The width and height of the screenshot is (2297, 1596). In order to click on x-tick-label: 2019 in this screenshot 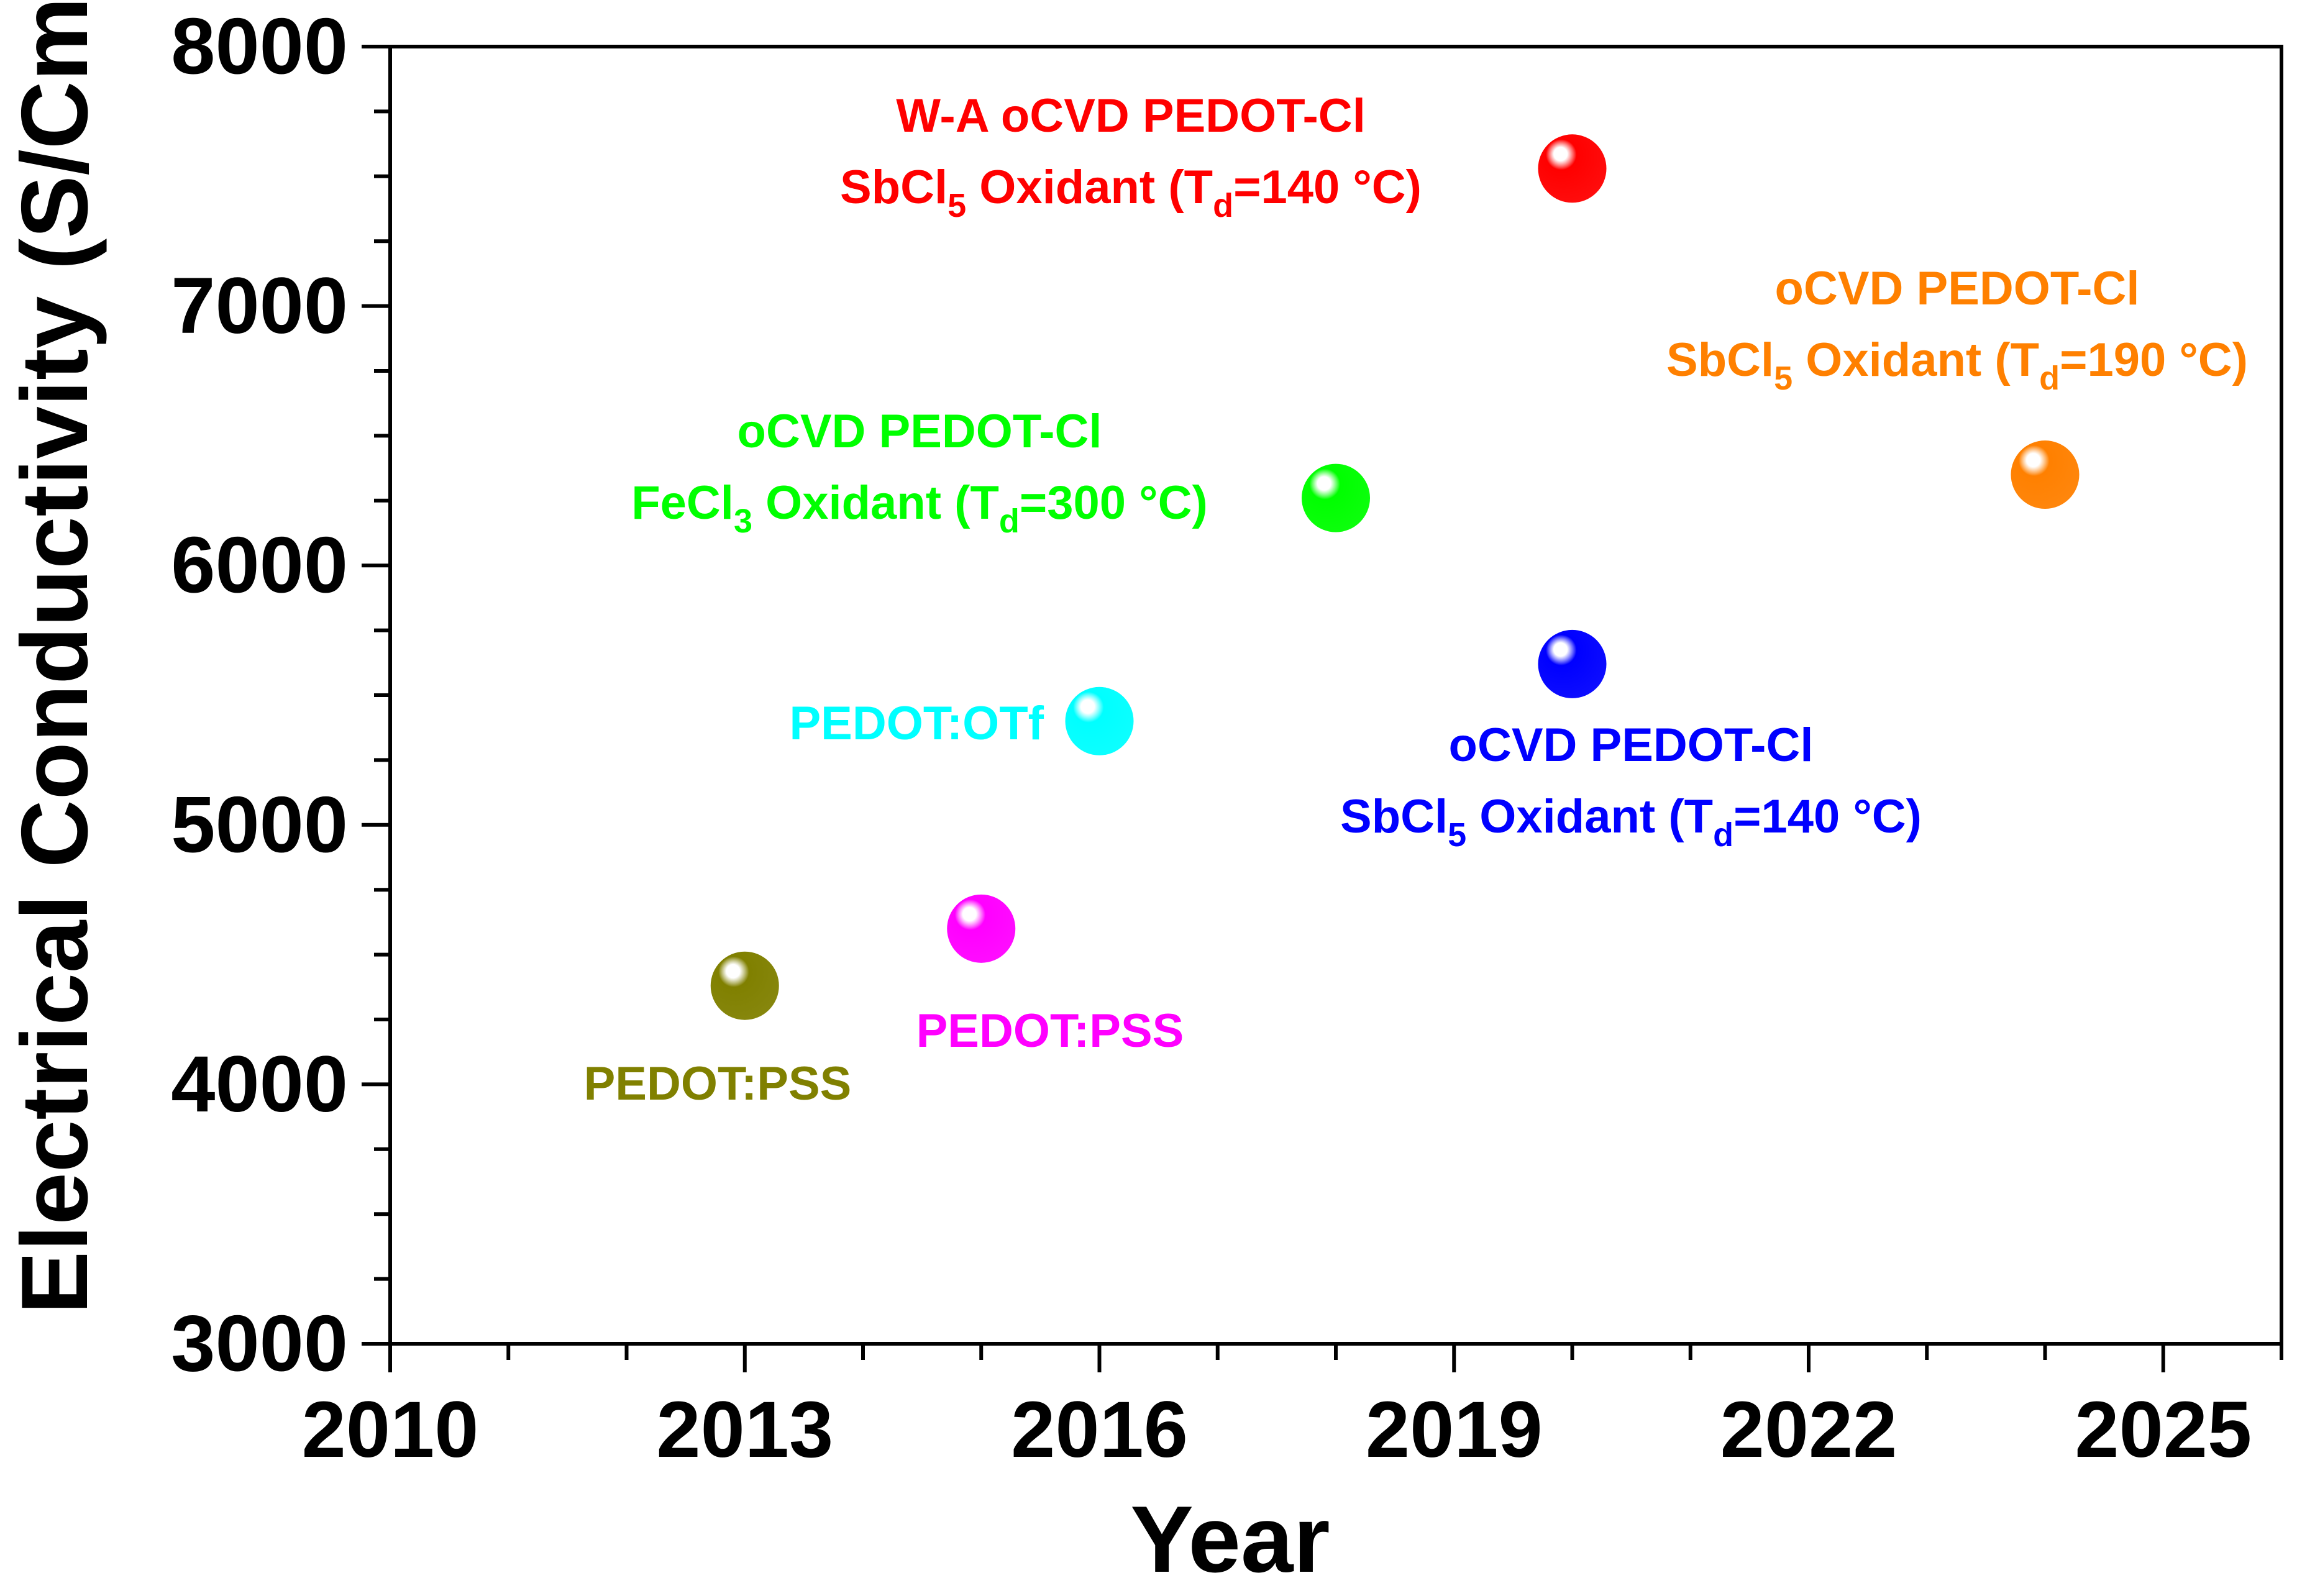, I will do `click(1454, 1429)`.